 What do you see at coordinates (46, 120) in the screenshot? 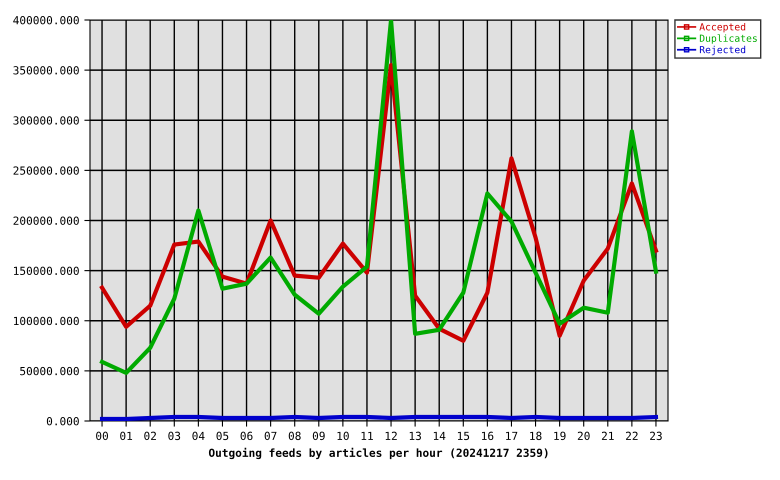
I see `y-tick-label: 300000.000` at bounding box center [46, 120].